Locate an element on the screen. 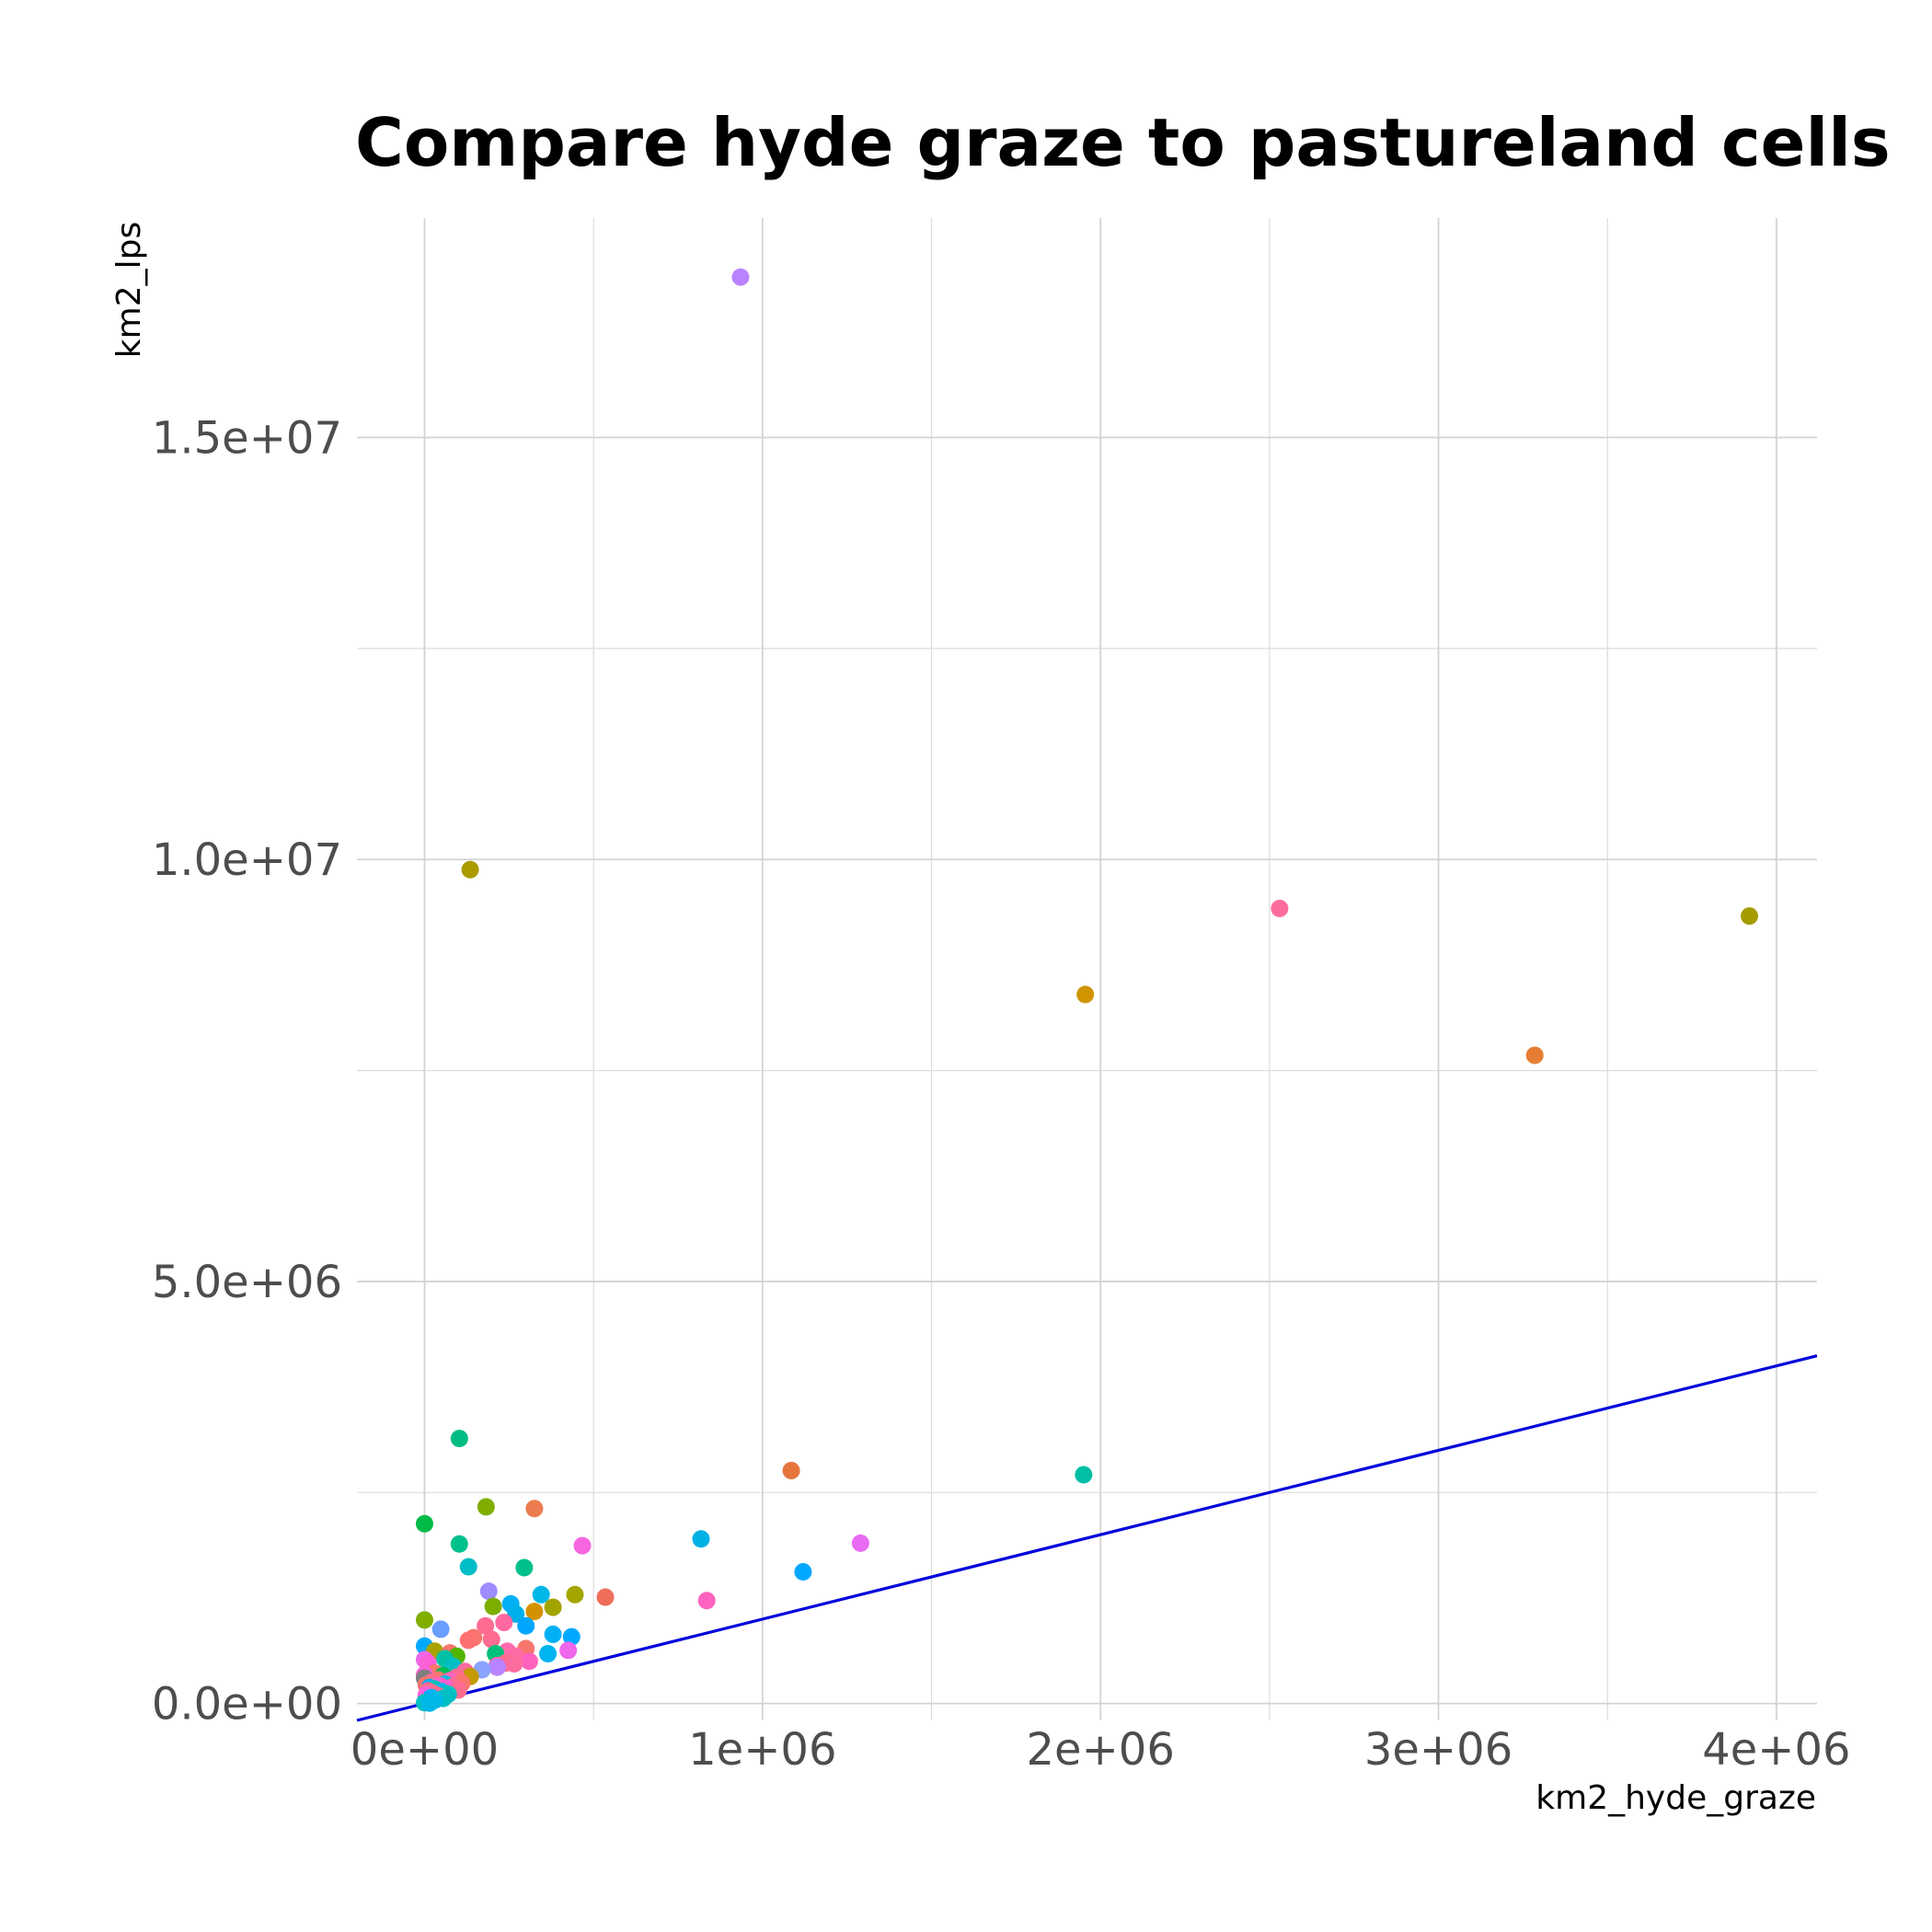  x-tick-label: 0e+00 is located at coordinates (425, 1750).